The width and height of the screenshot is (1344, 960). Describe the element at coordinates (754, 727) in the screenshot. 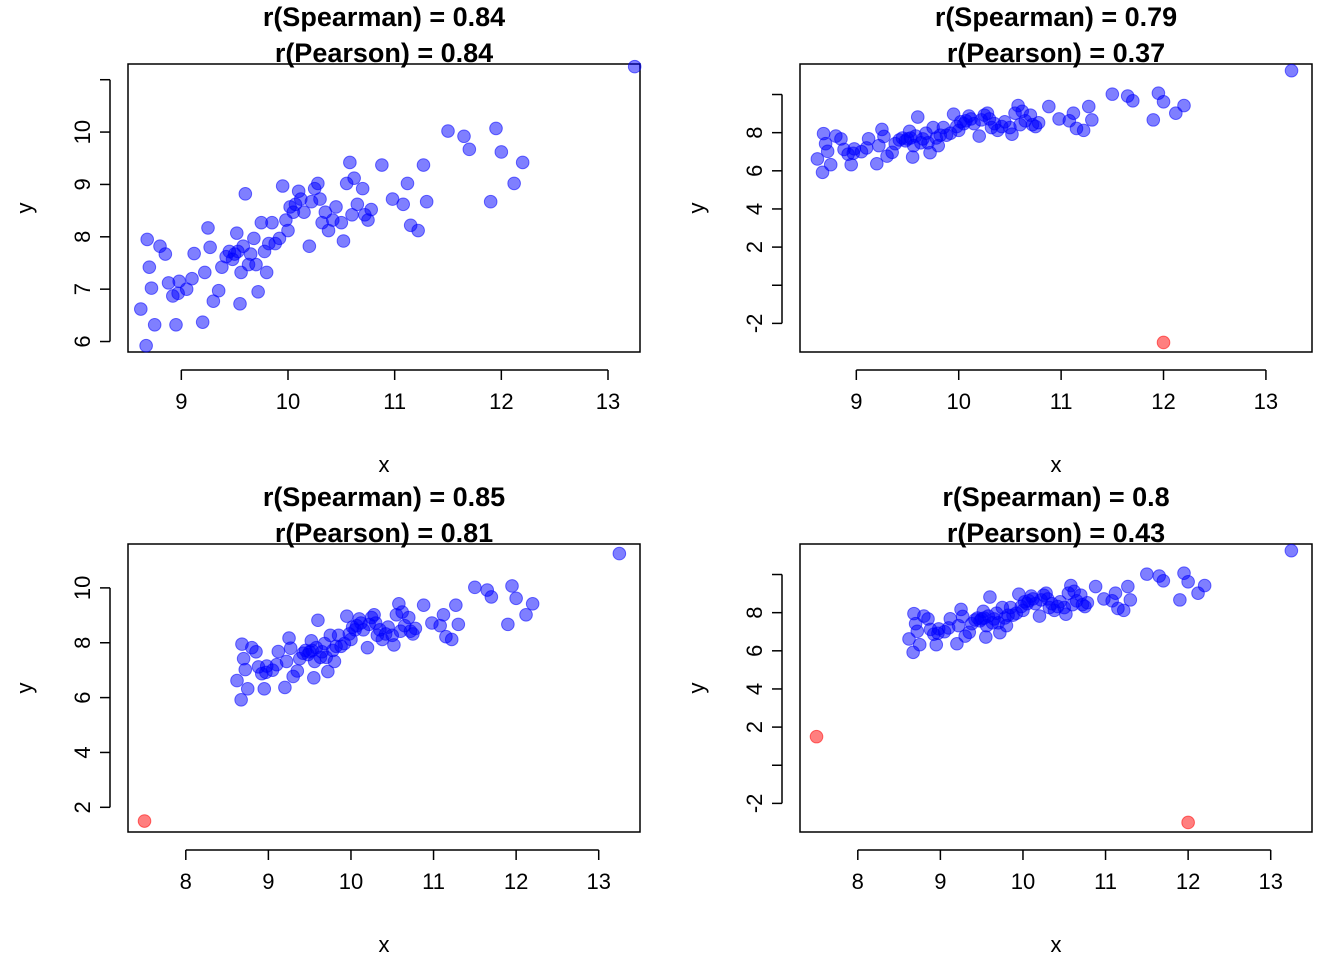

I see `y-tick-label: 2` at that location.